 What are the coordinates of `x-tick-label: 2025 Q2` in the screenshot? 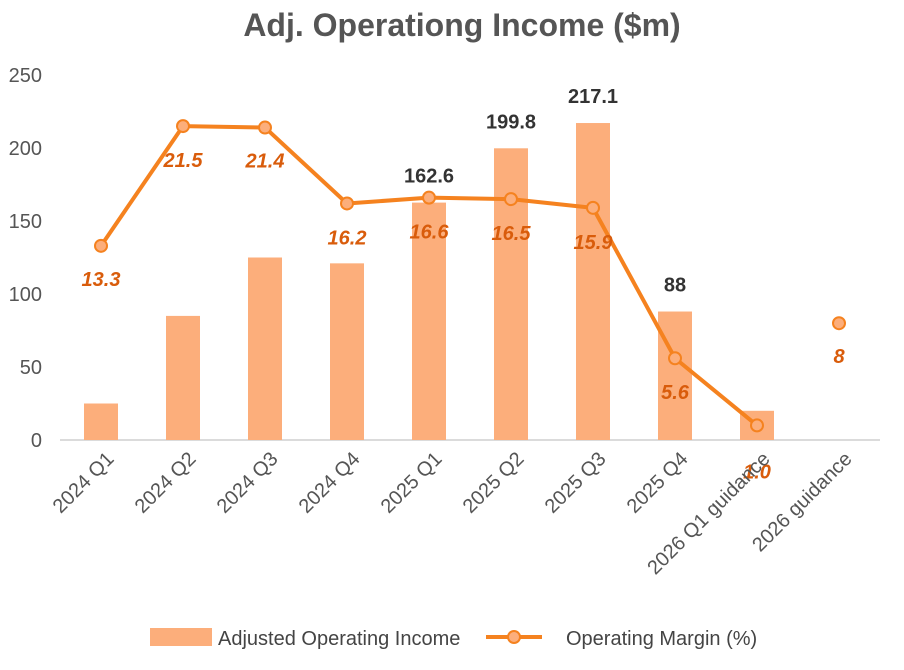 It's located at (494, 483).